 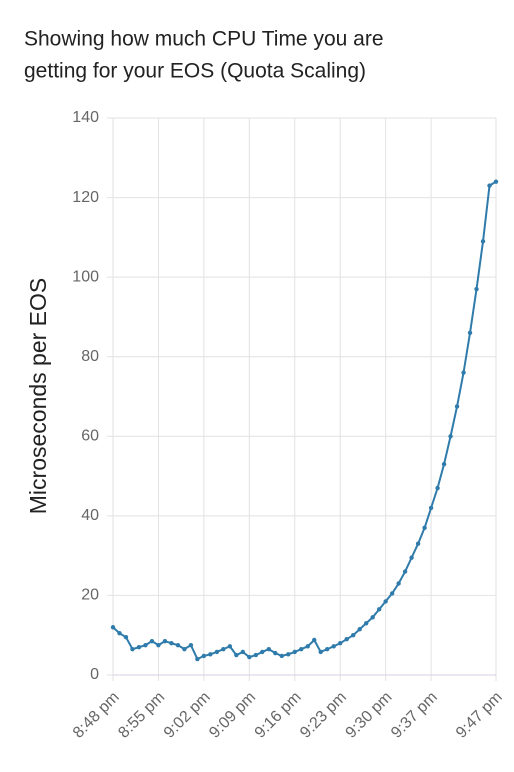 What do you see at coordinates (90, 436) in the screenshot?
I see `y-tick-label: 60` at bounding box center [90, 436].